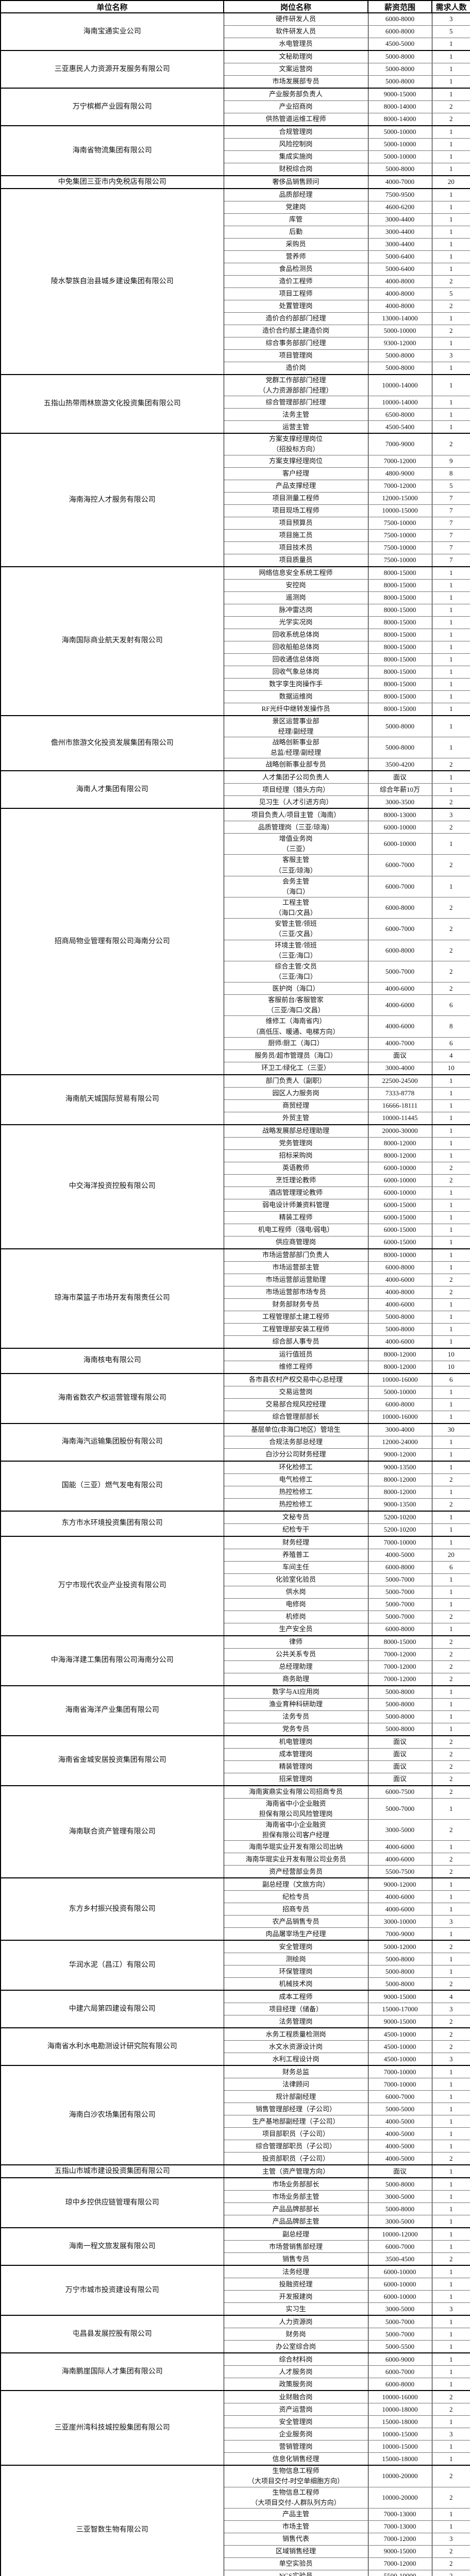  What do you see at coordinates (399, 331) in the screenshot?
I see `salary-cell: 5000-10000` at bounding box center [399, 331].